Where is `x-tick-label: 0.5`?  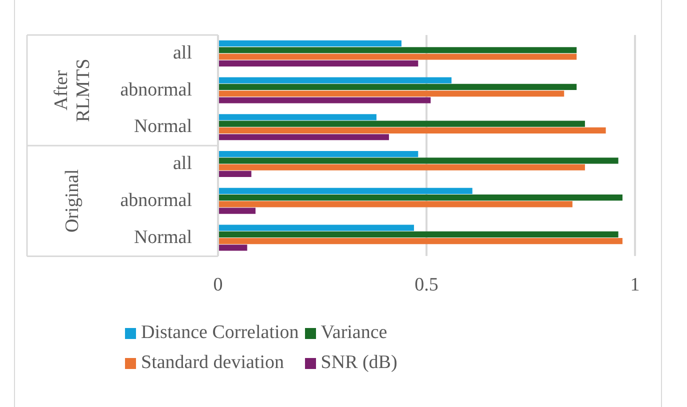 x-tick-label: 0.5 is located at coordinates (426, 285).